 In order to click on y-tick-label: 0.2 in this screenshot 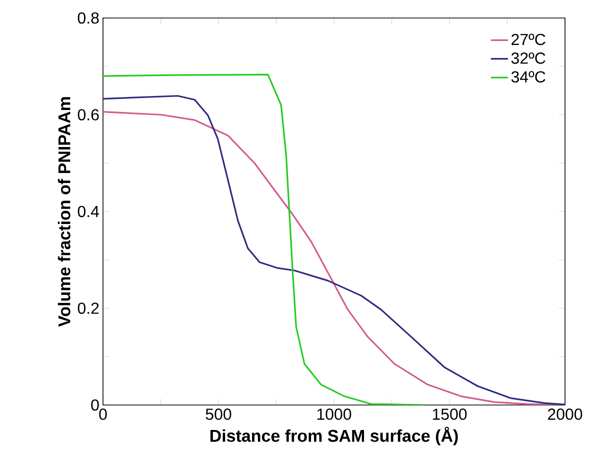, I will do `click(88, 308)`.